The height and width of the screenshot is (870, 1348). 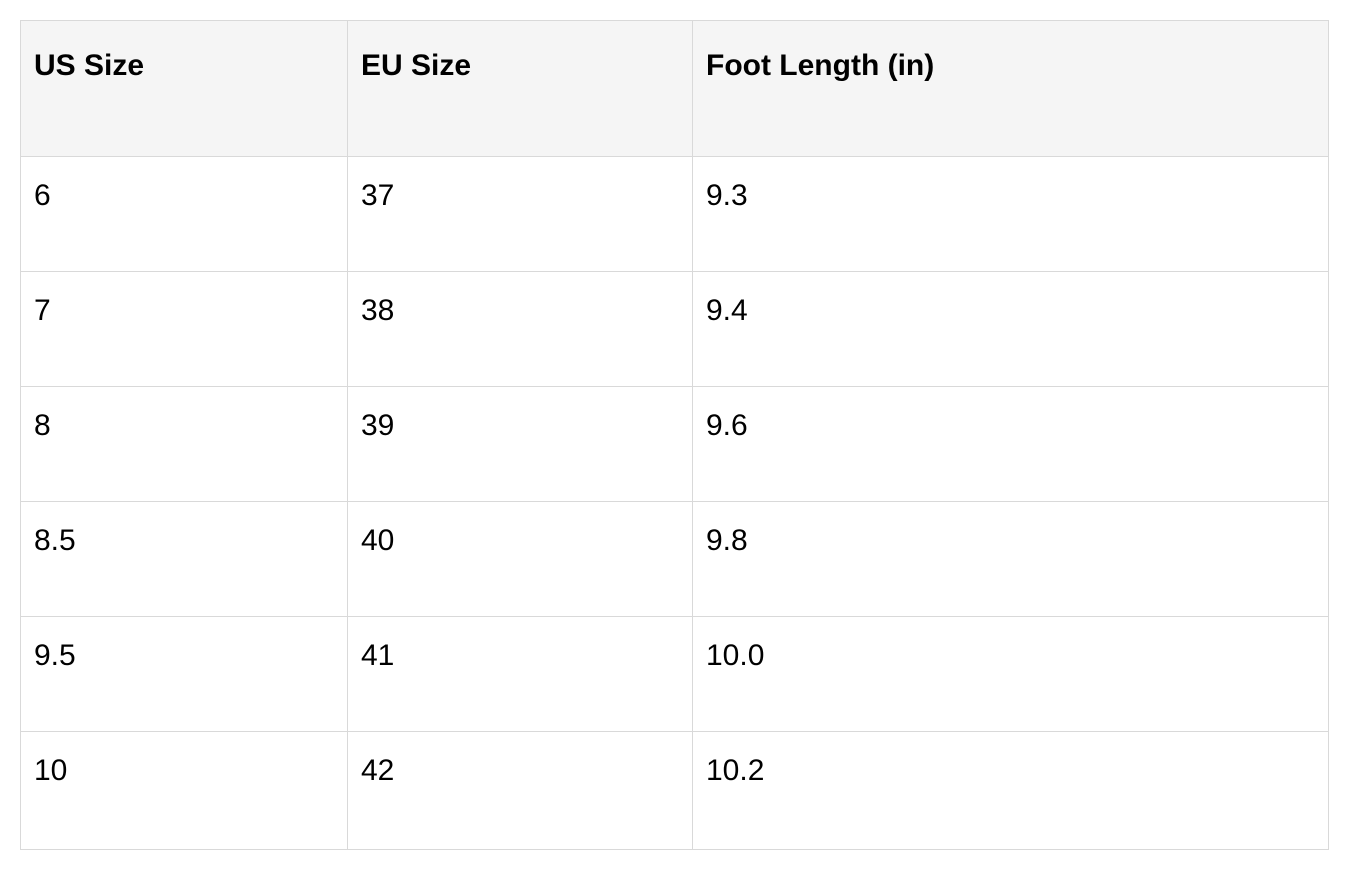 I want to click on cell-foot-length: 9.4, so click(x=1010, y=329).